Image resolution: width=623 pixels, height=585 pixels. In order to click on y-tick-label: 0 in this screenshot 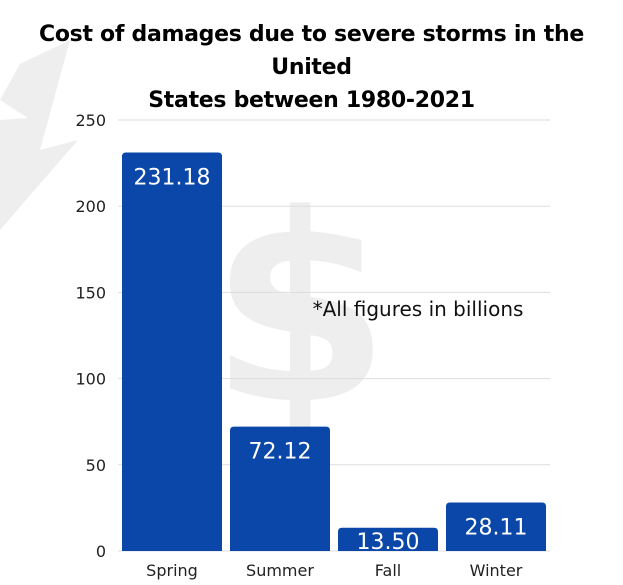, I will do `click(101, 551)`.